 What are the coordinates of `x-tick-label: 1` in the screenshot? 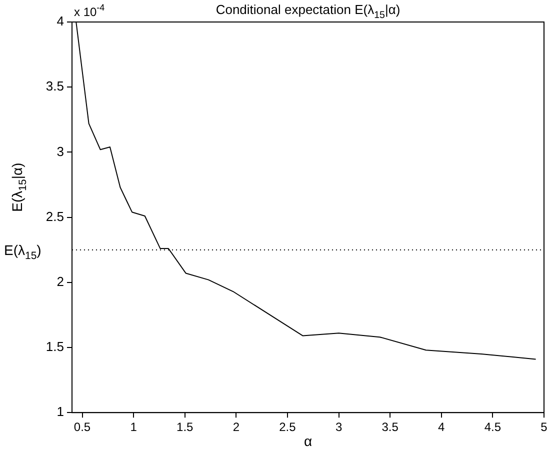 It's located at (134, 427).